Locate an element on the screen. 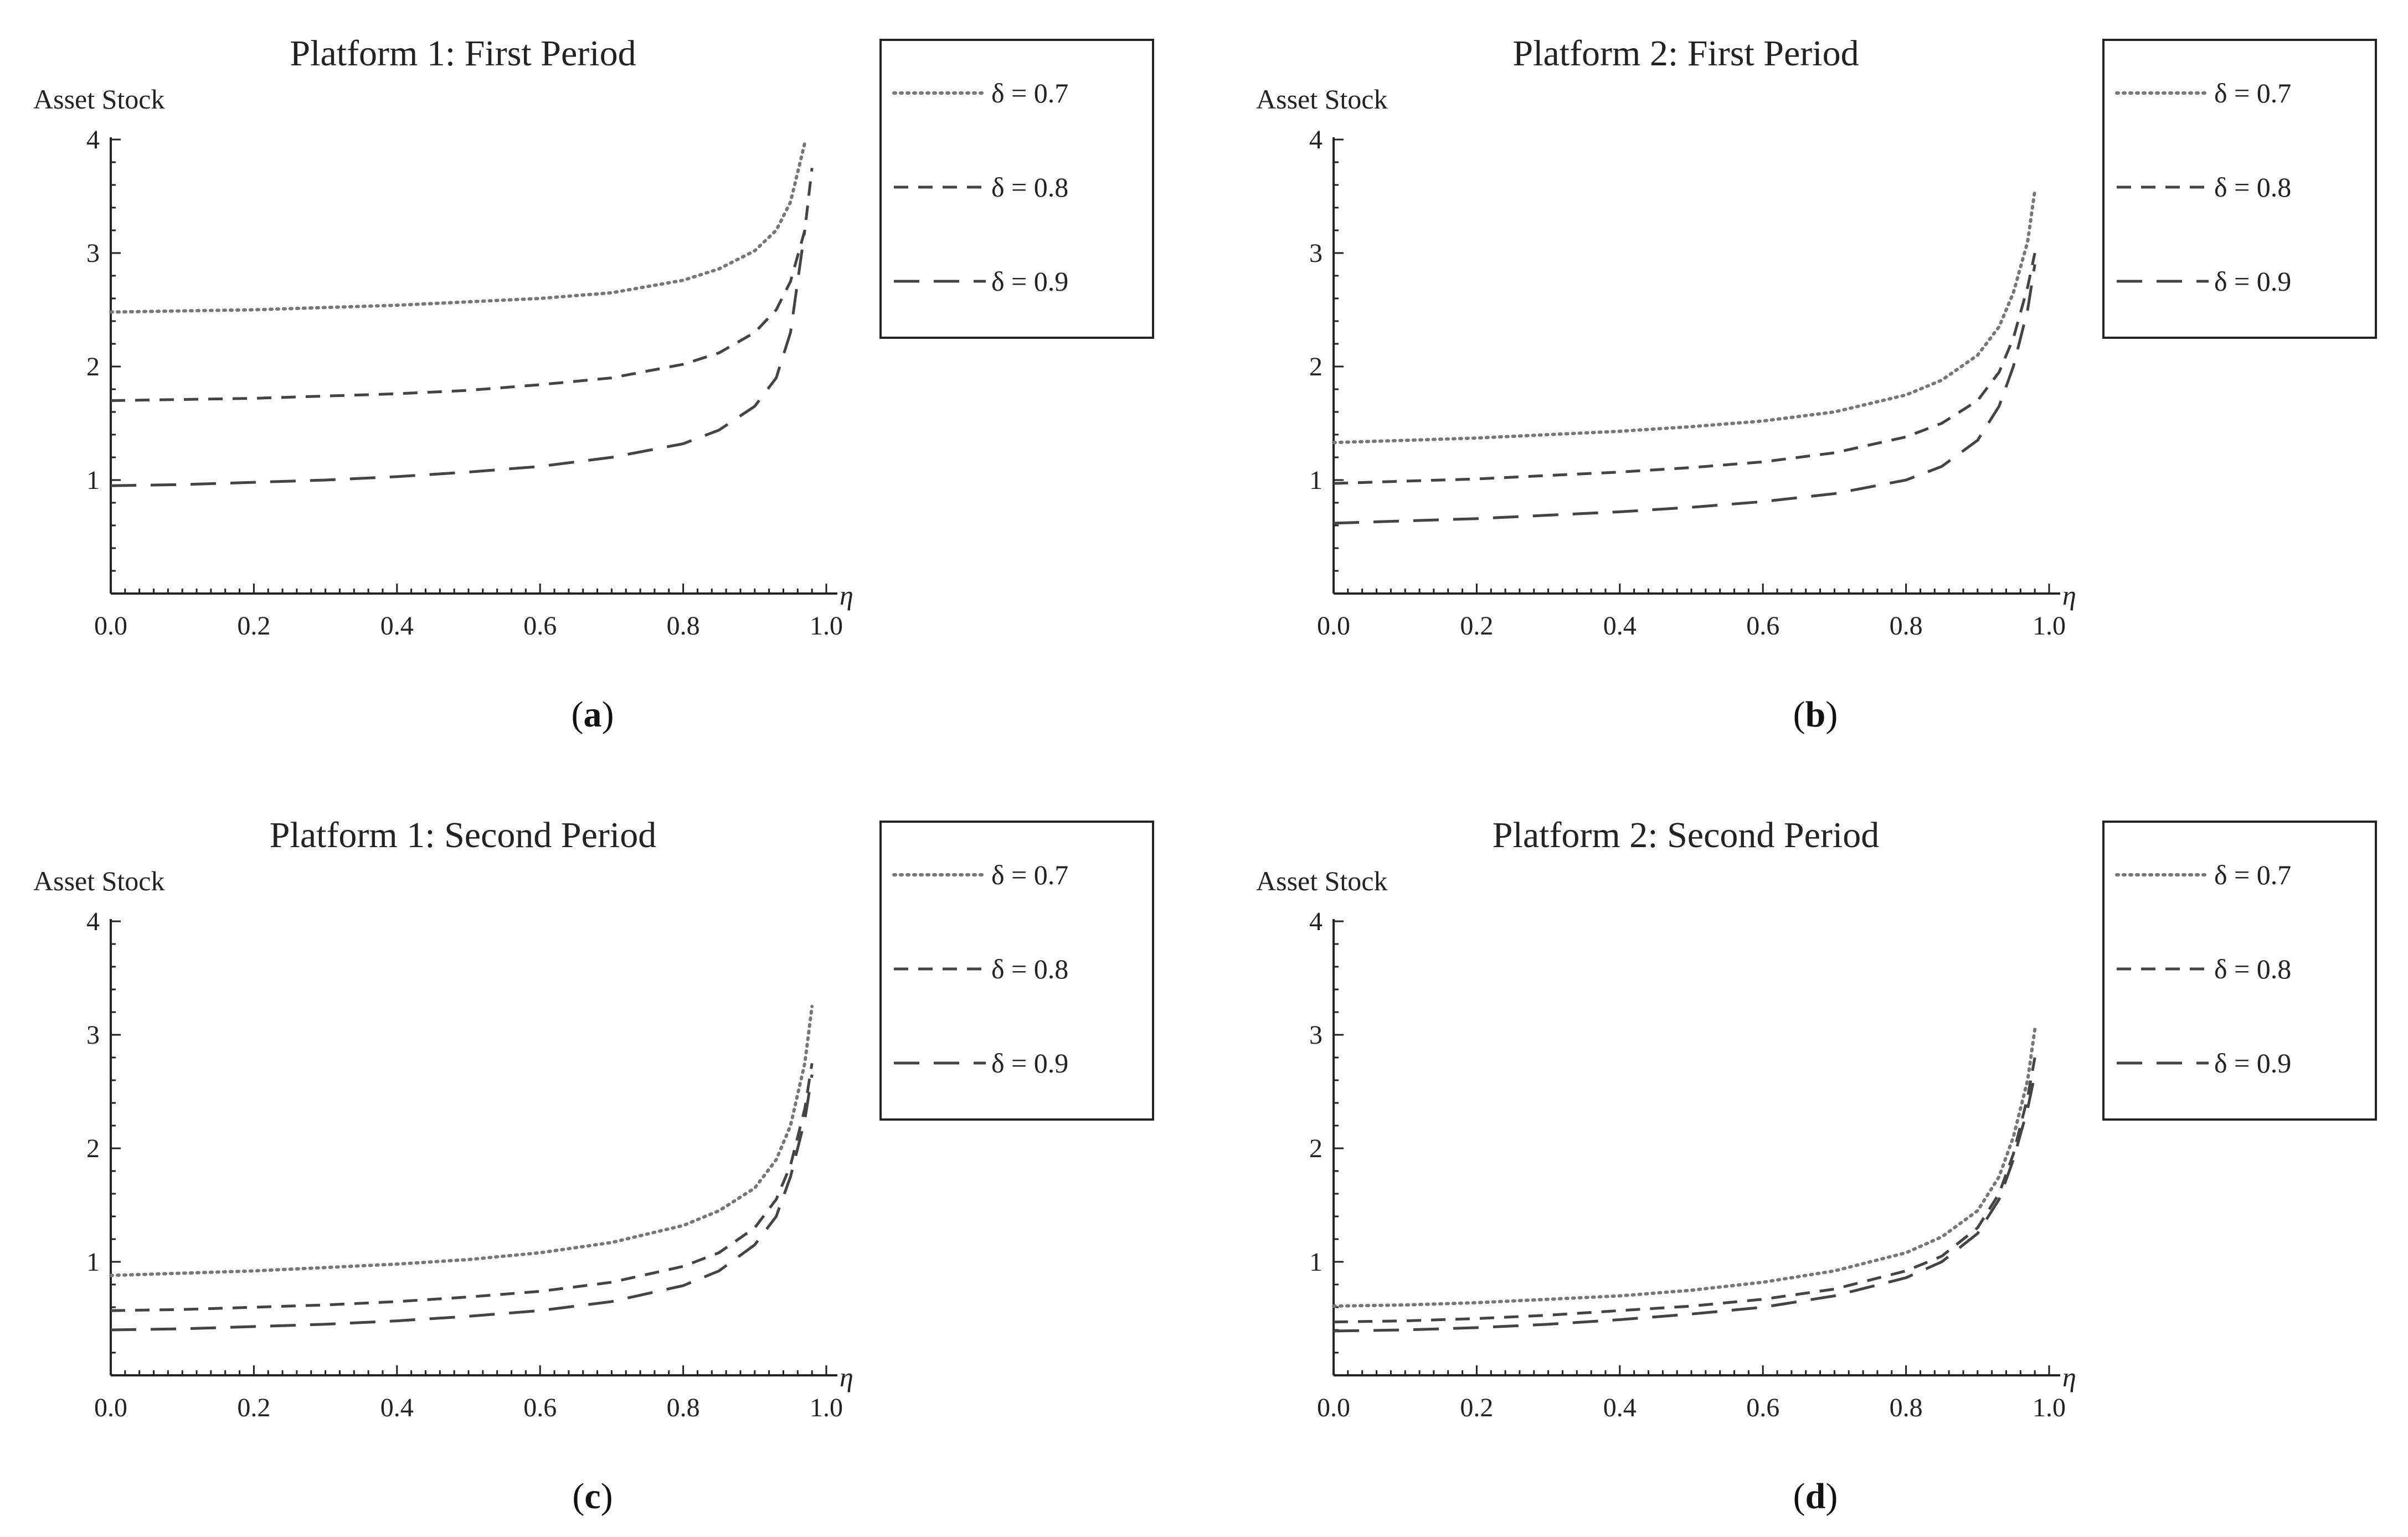 The height and width of the screenshot is (1537, 2408). chart-title: Platform 2: Second Period is located at coordinates (1686, 835).